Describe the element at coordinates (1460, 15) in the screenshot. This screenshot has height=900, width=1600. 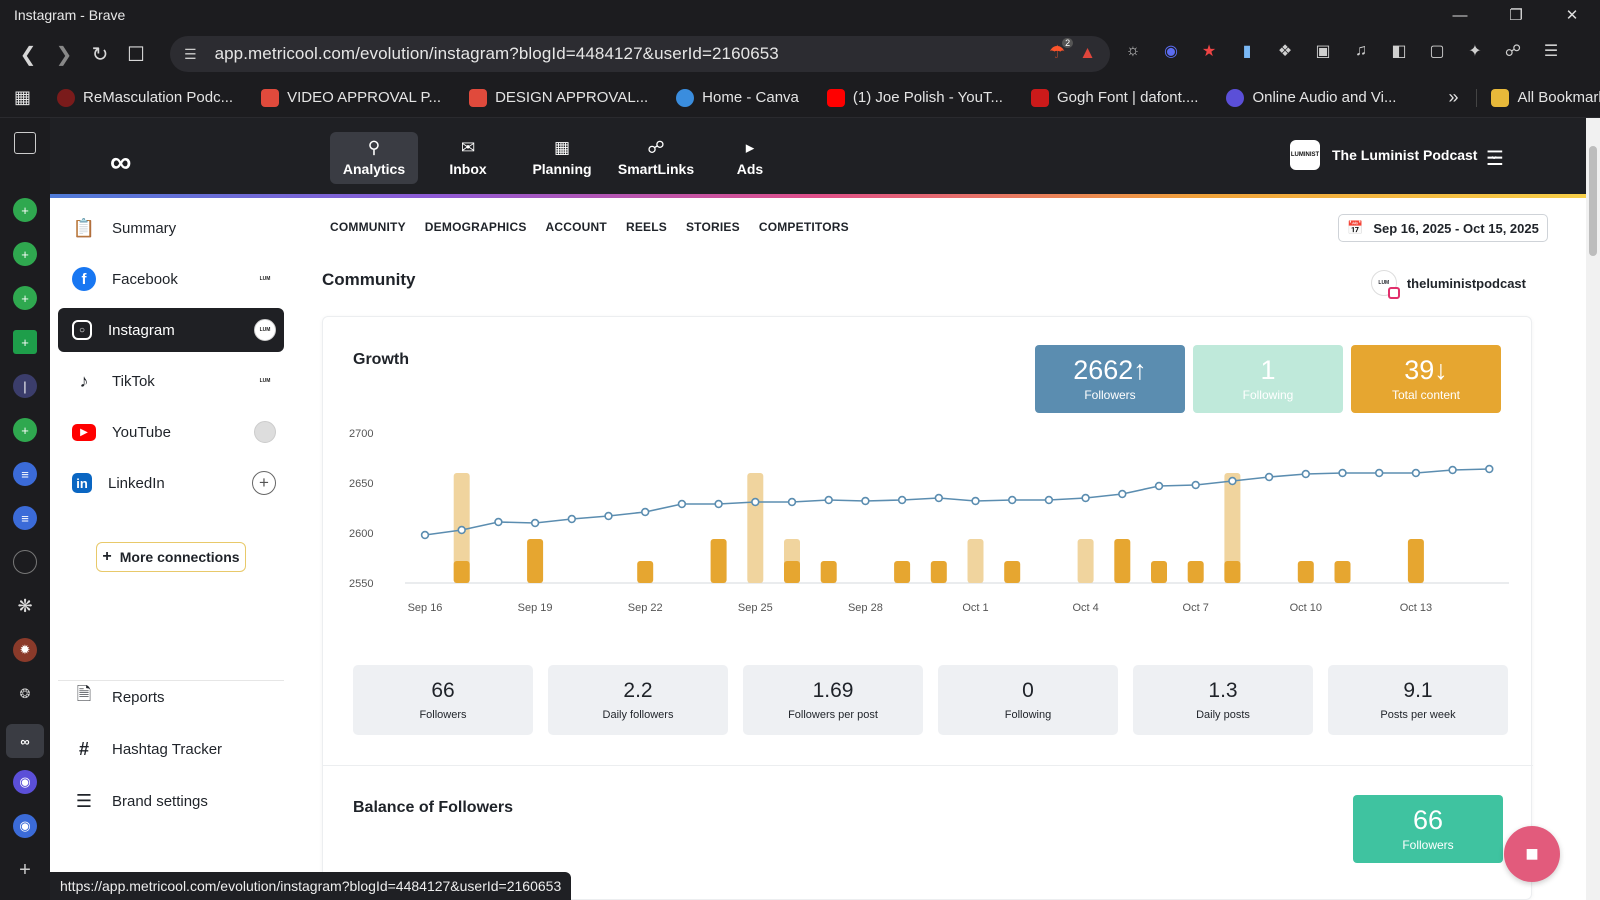
I see `minimize-icon: —` at that location.